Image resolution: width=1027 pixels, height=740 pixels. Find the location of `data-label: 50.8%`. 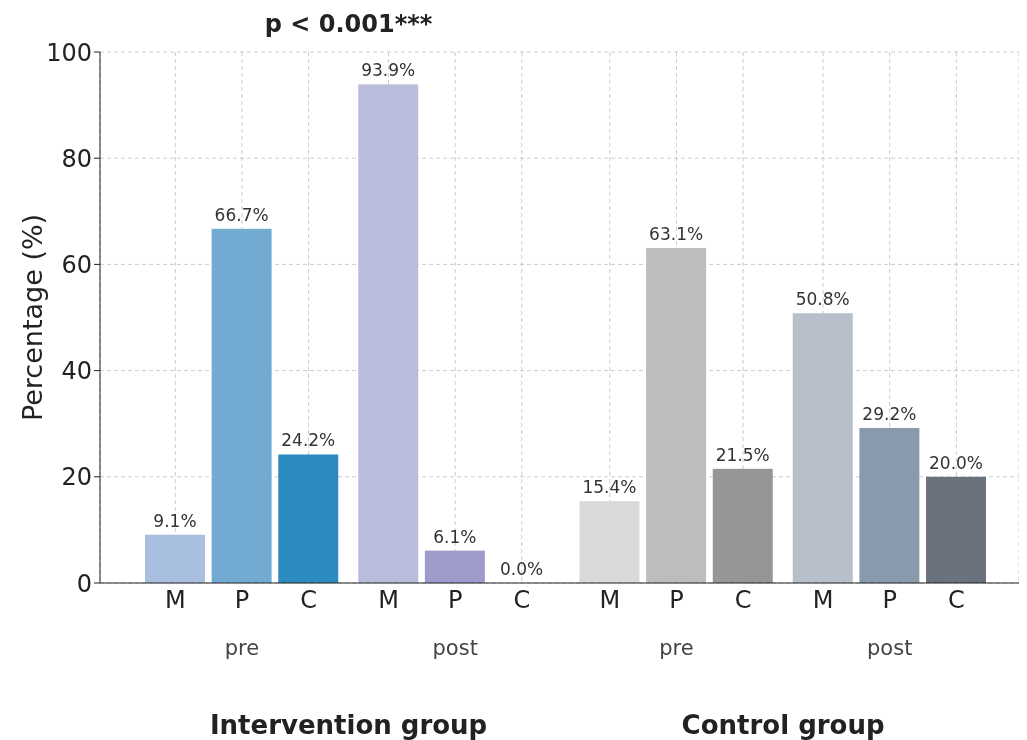

data-label: 50.8% is located at coordinates (822, 299).